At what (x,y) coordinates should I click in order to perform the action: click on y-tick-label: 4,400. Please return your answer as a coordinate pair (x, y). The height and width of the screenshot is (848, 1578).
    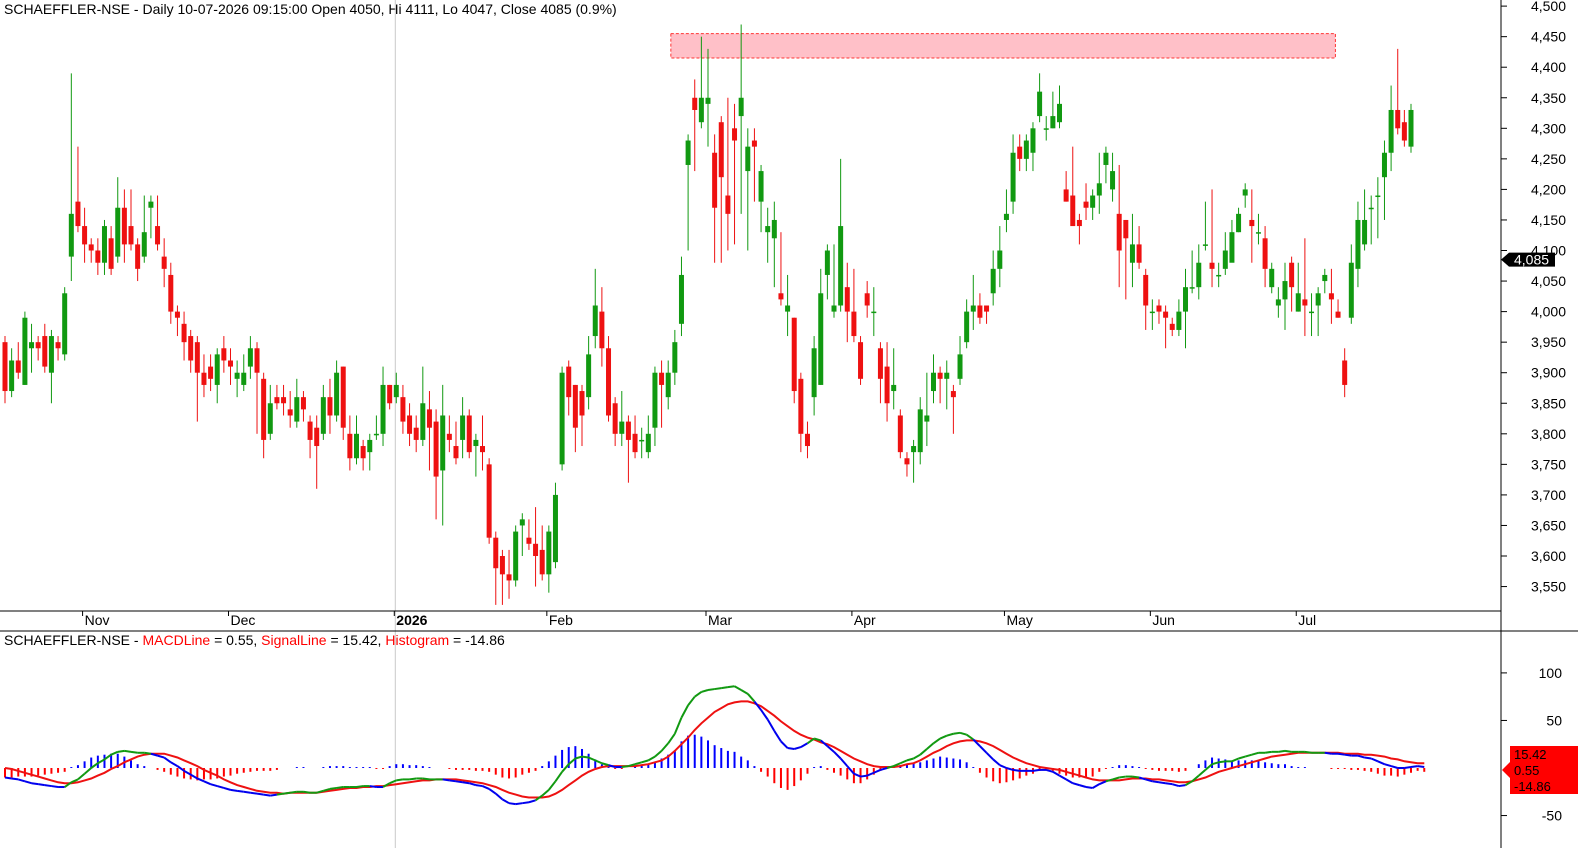
    Looking at the image, I should click on (1548, 67).